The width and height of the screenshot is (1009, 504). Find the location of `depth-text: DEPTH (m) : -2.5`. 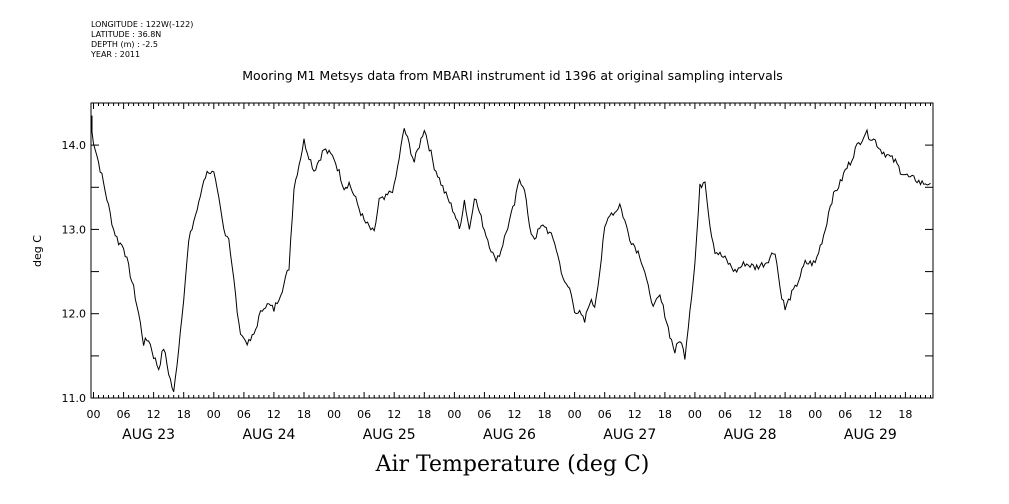

depth-text: DEPTH (m) : -2.5 is located at coordinates (124, 44).